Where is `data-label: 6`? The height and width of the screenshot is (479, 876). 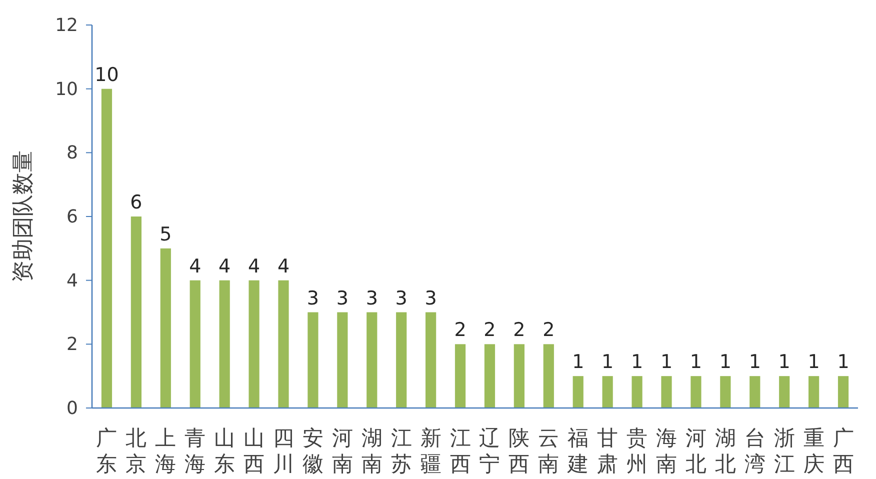 data-label: 6 is located at coordinates (136, 203).